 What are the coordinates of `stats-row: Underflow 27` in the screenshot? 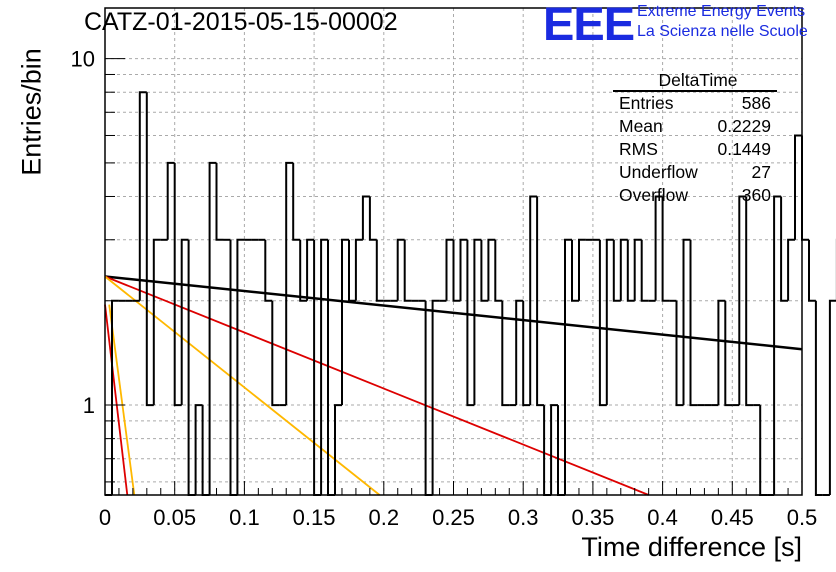 It's located at (695, 172).